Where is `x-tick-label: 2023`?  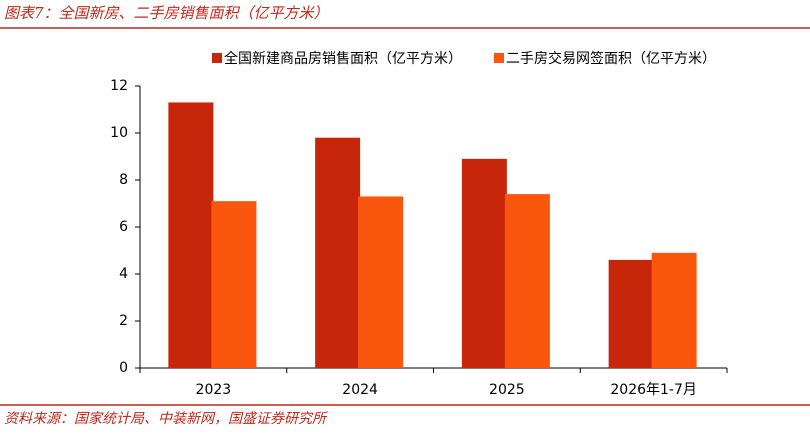 x-tick-label: 2023 is located at coordinates (214, 390).